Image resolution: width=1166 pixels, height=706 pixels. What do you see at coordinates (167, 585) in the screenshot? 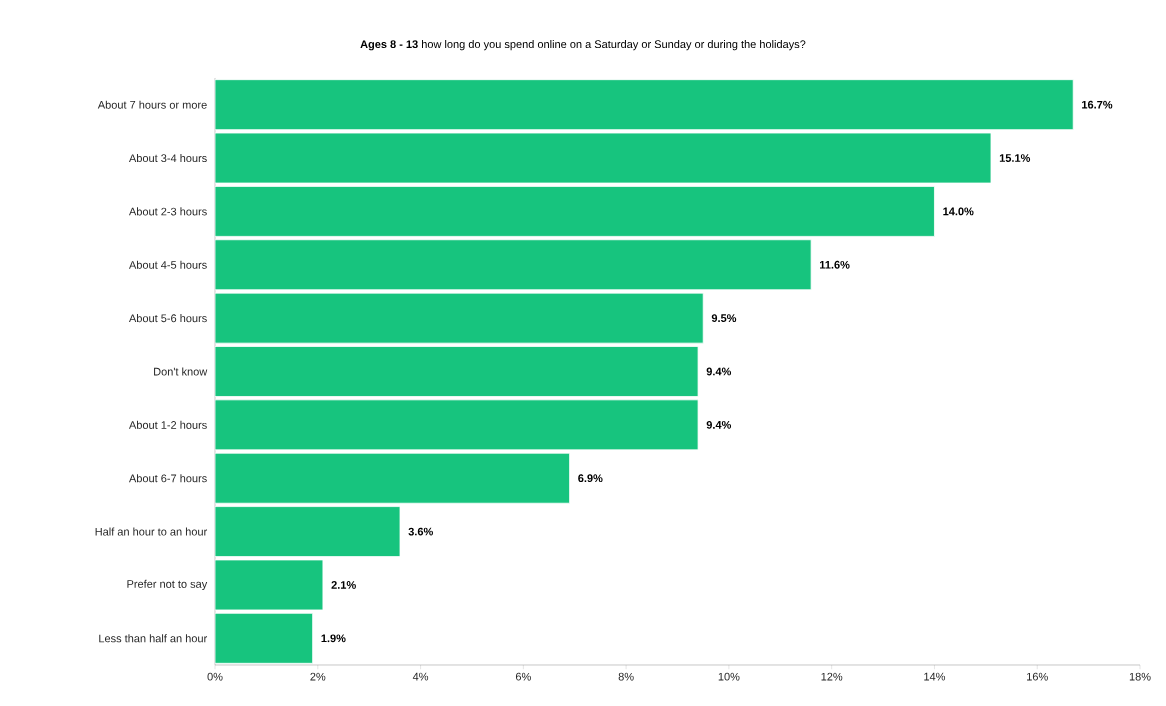
I see `y-tick-label: Prefer not to say` at bounding box center [167, 585].